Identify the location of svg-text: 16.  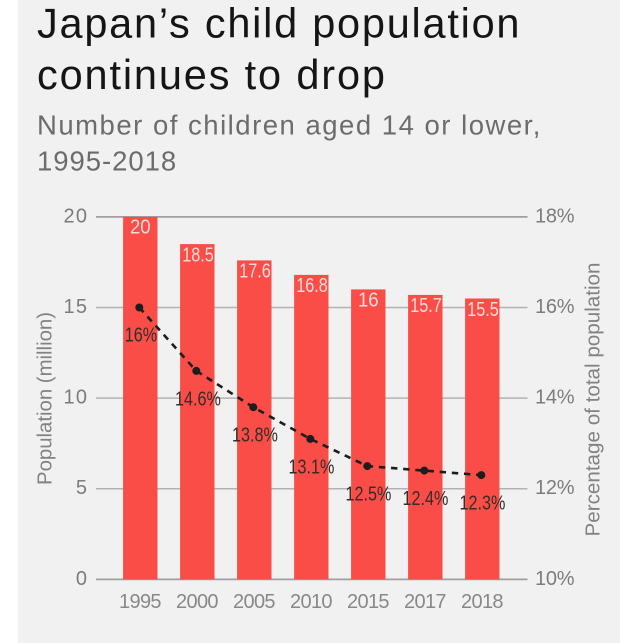
(368, 301).